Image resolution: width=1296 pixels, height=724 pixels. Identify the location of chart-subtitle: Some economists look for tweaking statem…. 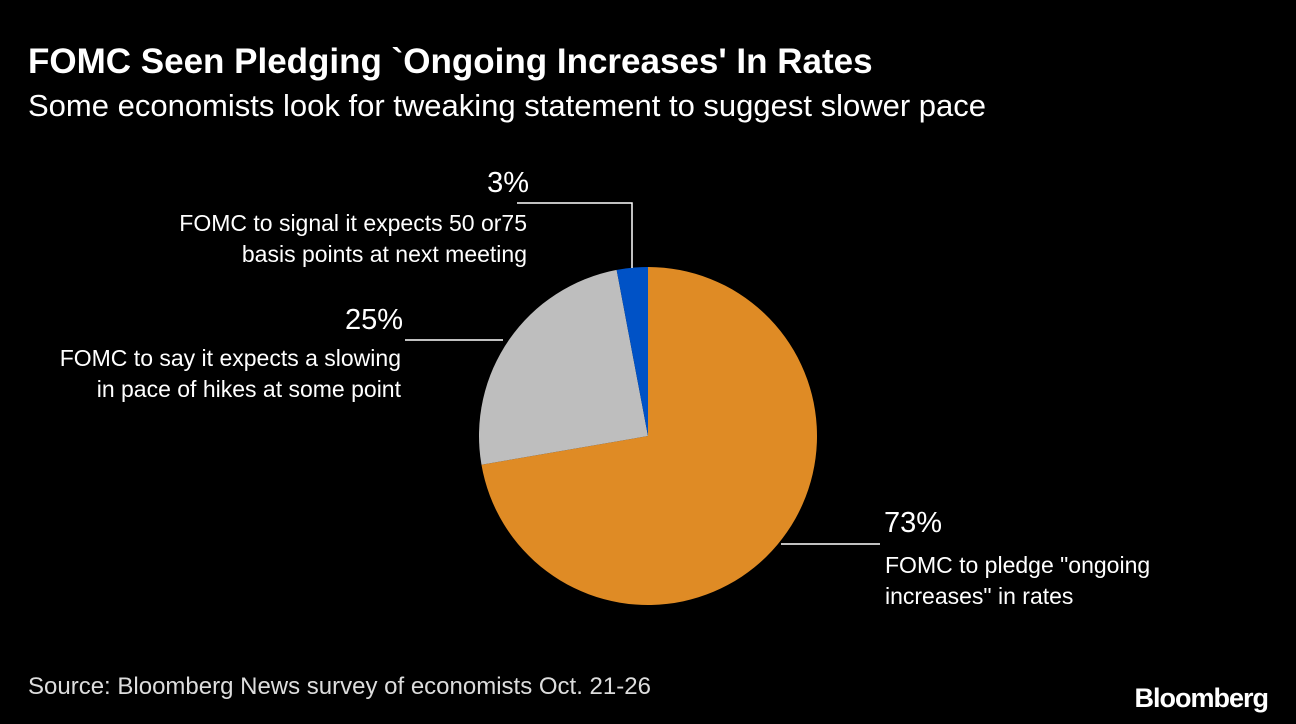
(507, 105).